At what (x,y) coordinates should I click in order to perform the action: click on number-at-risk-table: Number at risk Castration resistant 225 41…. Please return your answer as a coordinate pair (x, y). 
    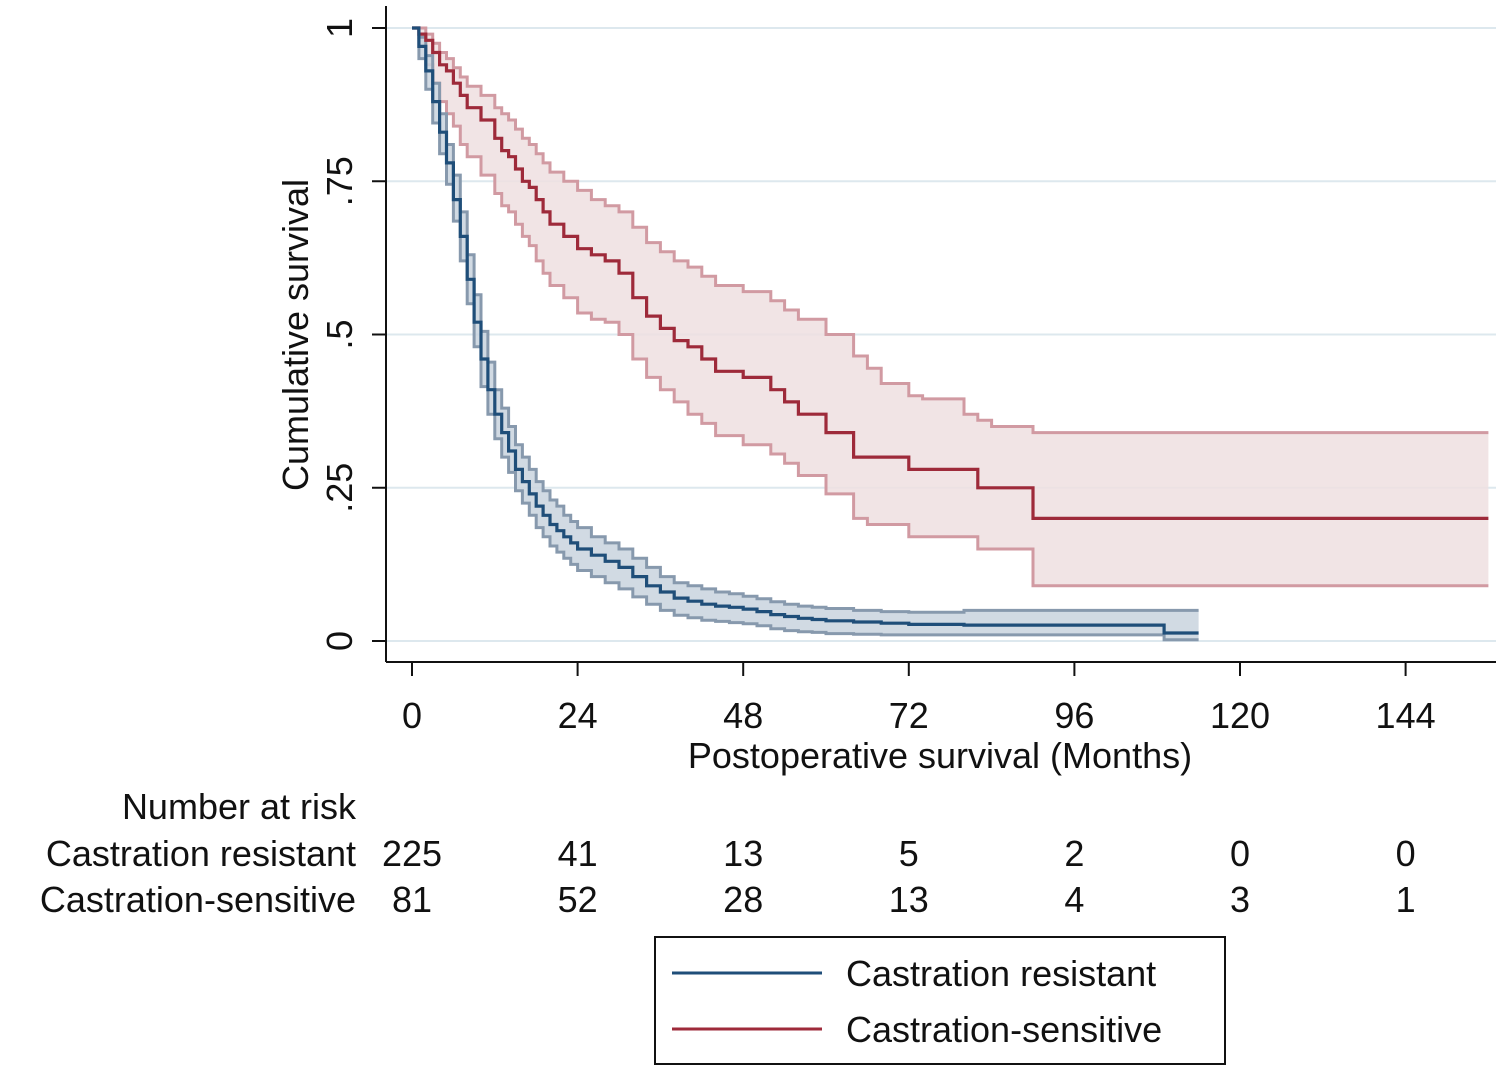
    Looking at the image, I should click on (728, 853).